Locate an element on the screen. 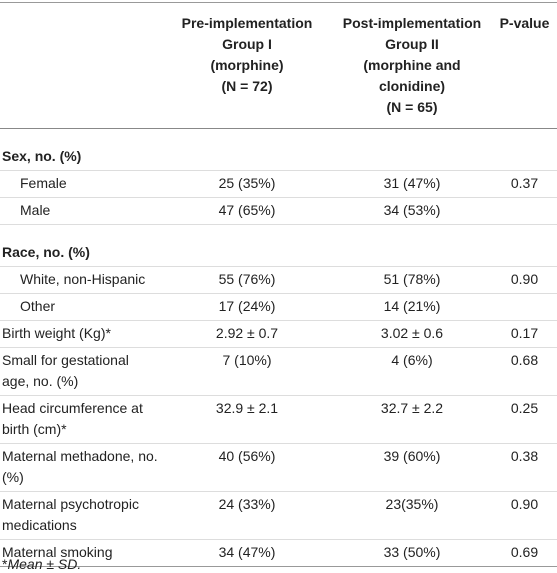 This screenshot has width=557, height=573. footnote-text: Mean ± SD. is located at coordinates (44, 564).